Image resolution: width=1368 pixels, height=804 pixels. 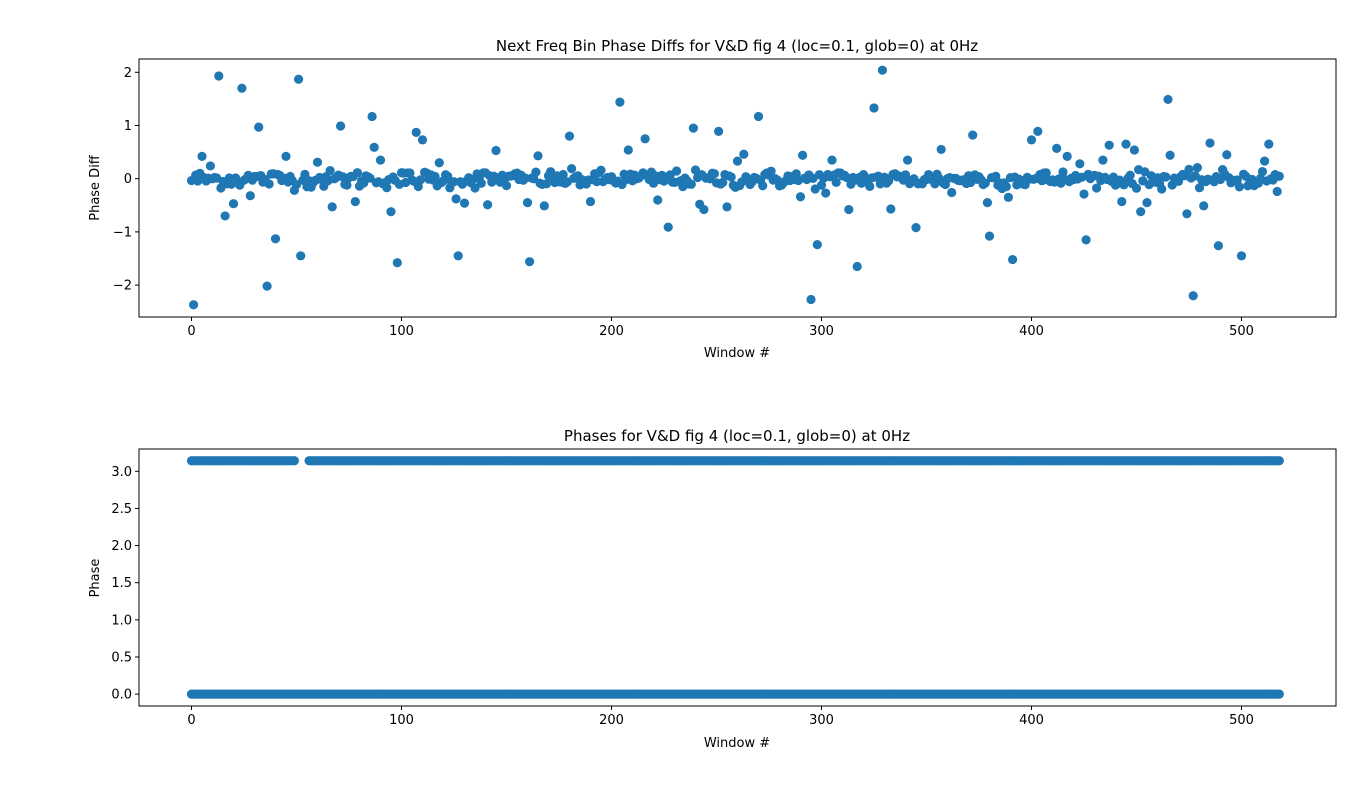 I want to click on y-tick-label: 2.5, so click(x=121, y=509).